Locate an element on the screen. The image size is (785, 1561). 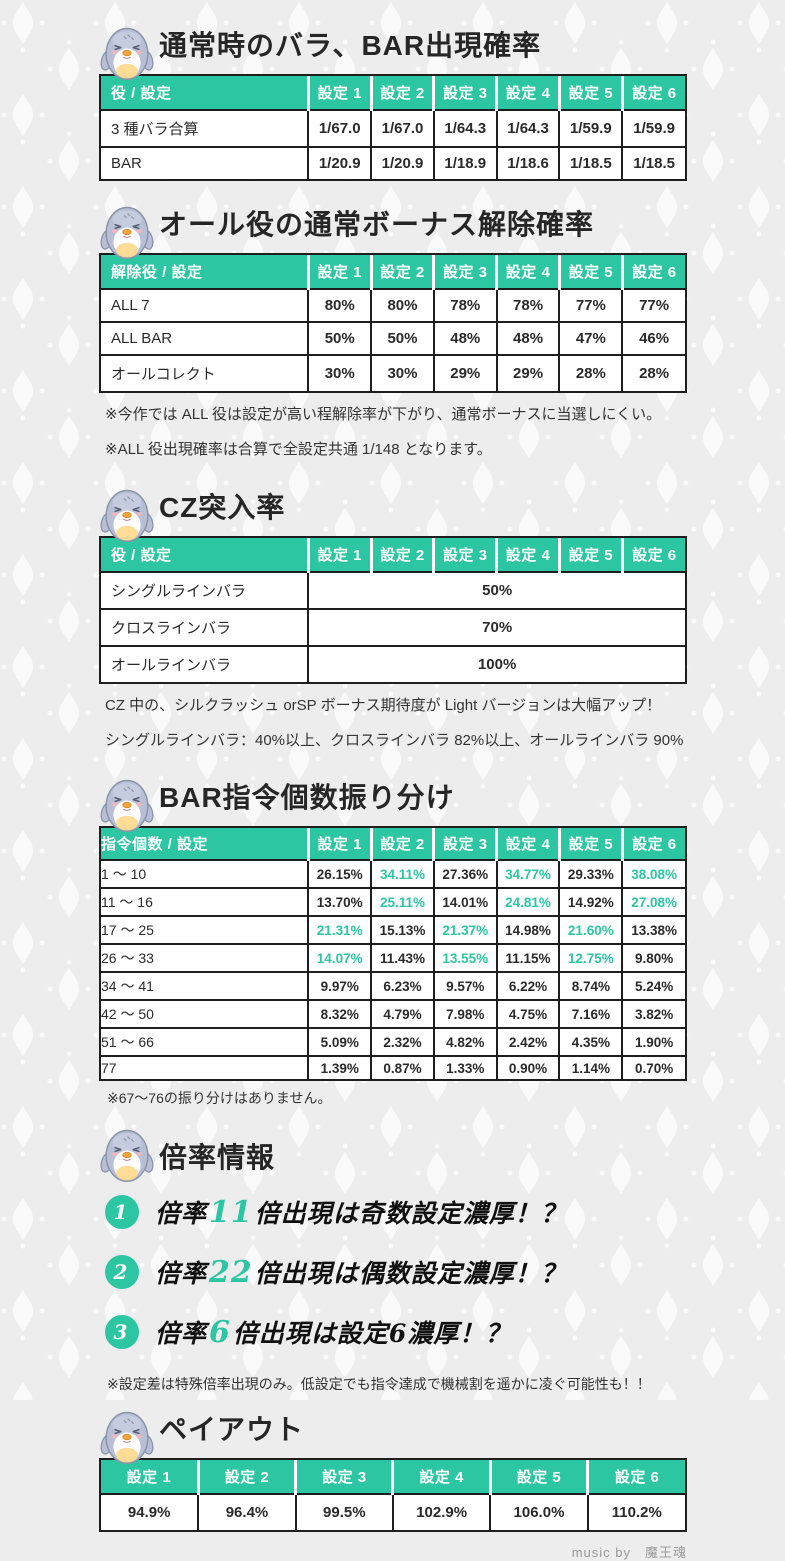
cell-value: 6.22% is located at coordinates (528, 986).